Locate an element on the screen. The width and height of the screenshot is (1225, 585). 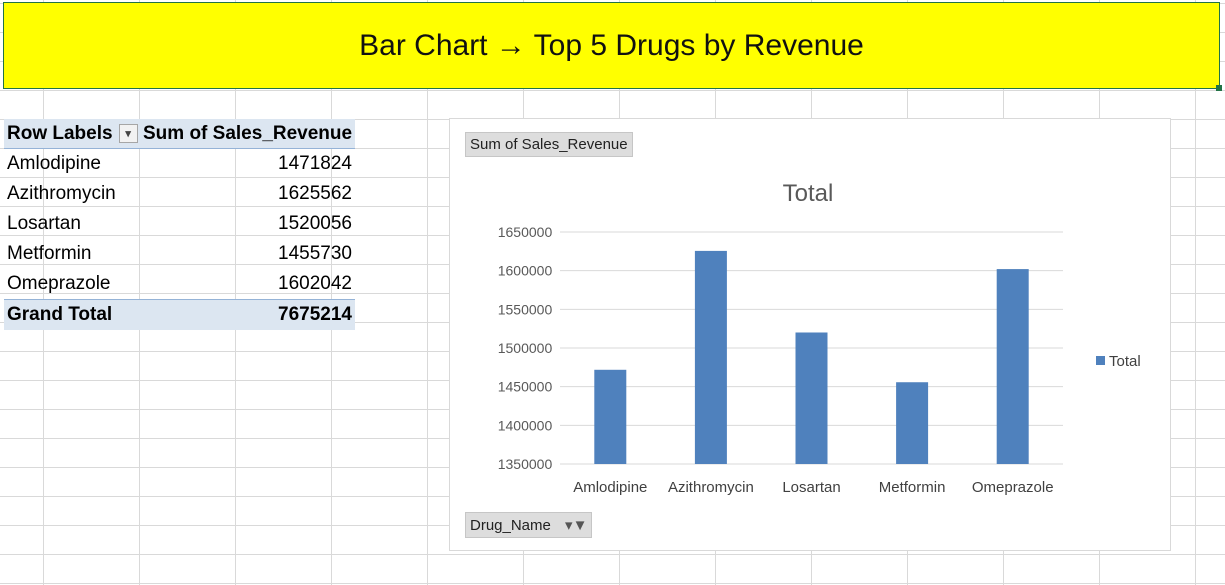
x-tick-label: Losartan is located at coordinates (811, 487).